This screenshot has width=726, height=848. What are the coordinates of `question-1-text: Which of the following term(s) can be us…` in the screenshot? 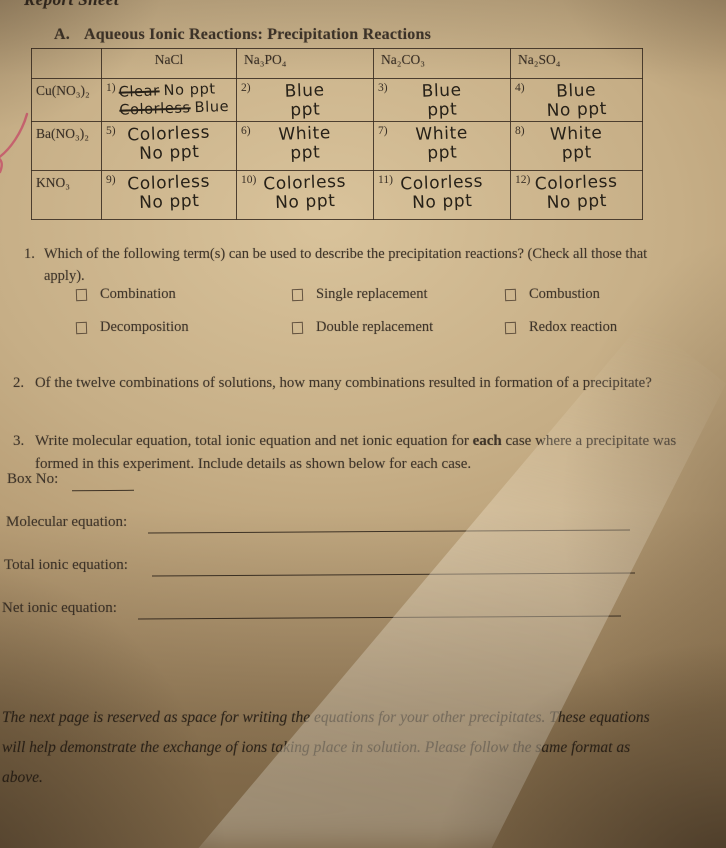 It's located at (346, 265).